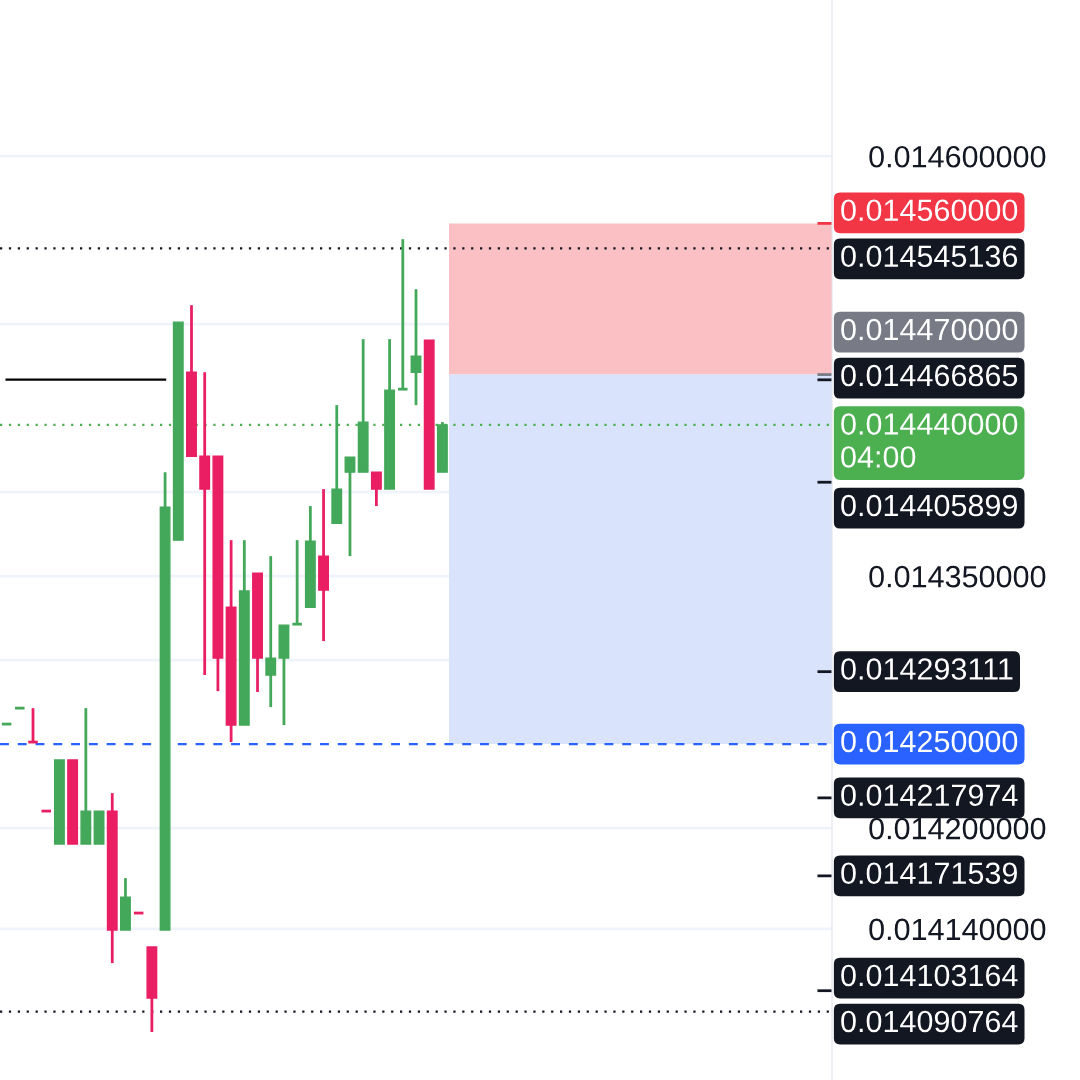 Image resolution: width=1080 pixels, height=1080 pixels. I want to click on ref-line-label: 0.014466865, so click(929, 375).